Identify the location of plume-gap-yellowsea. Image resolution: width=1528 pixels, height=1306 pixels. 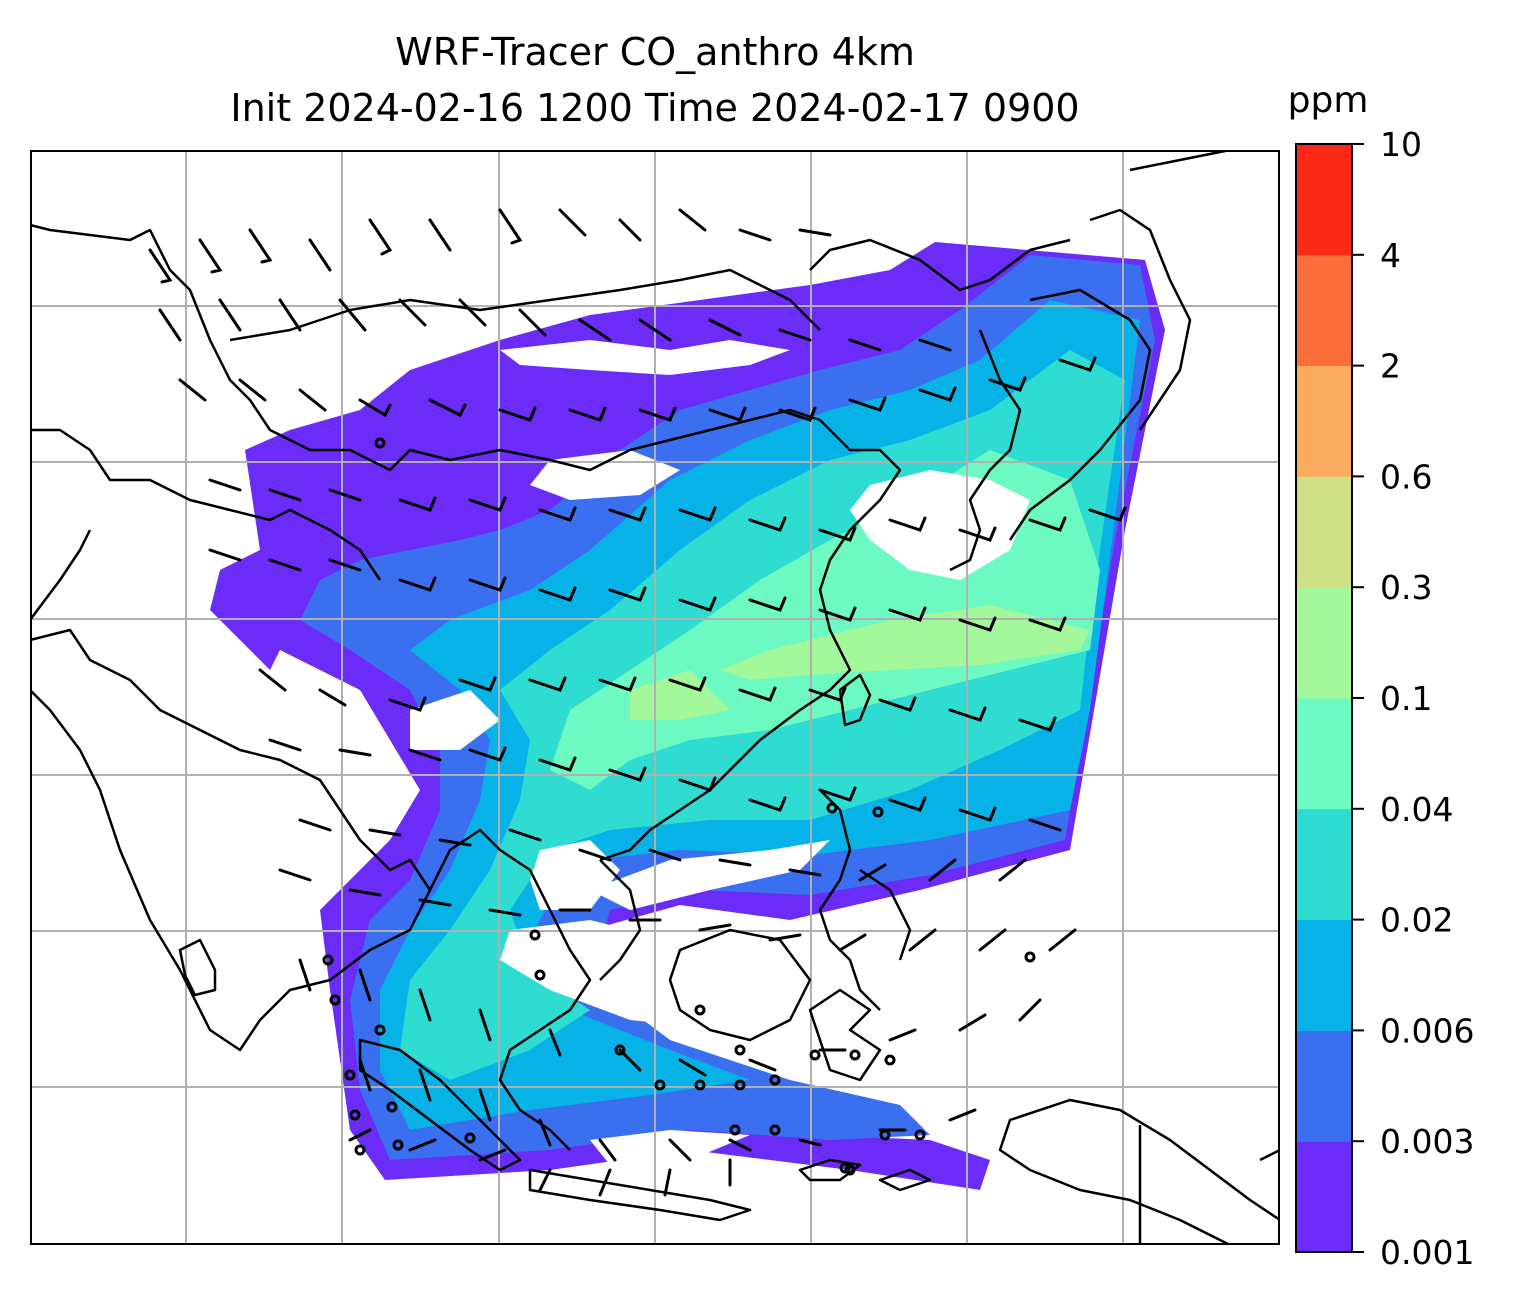
(940, 525).